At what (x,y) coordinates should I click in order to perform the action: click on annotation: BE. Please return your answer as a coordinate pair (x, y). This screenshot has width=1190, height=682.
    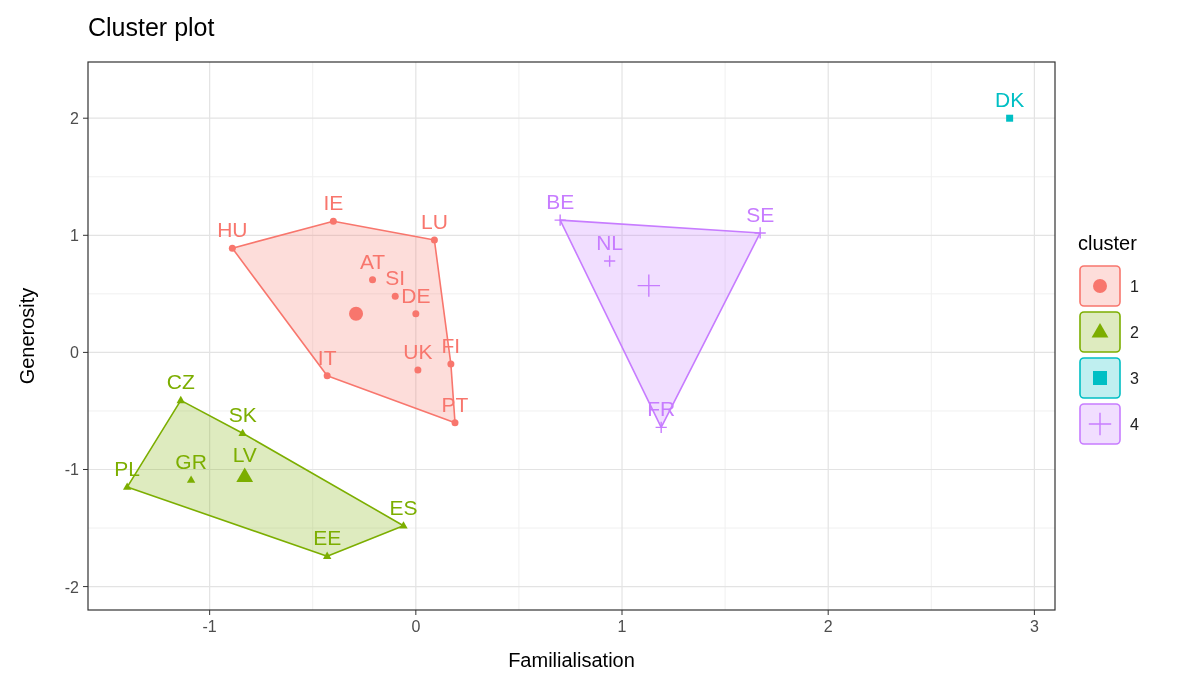
    Looking at the image, I should click on (560, 202).